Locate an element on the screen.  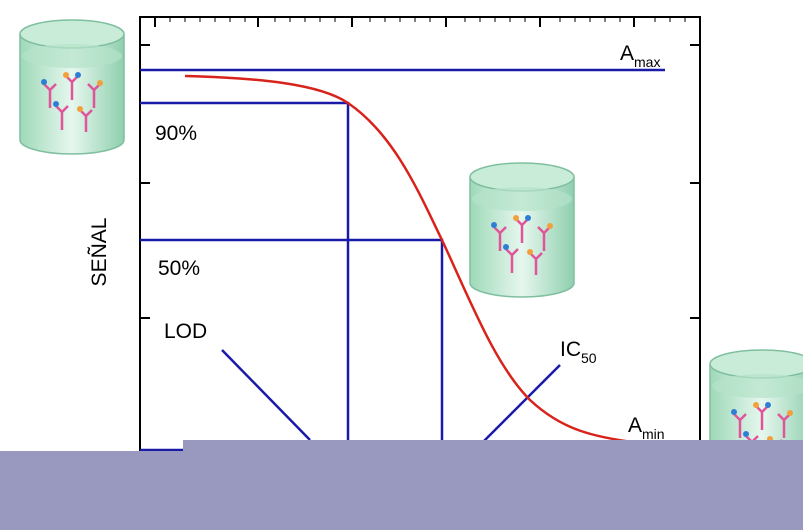
percent-90-label: 90% is located at coordinates (176, 133).